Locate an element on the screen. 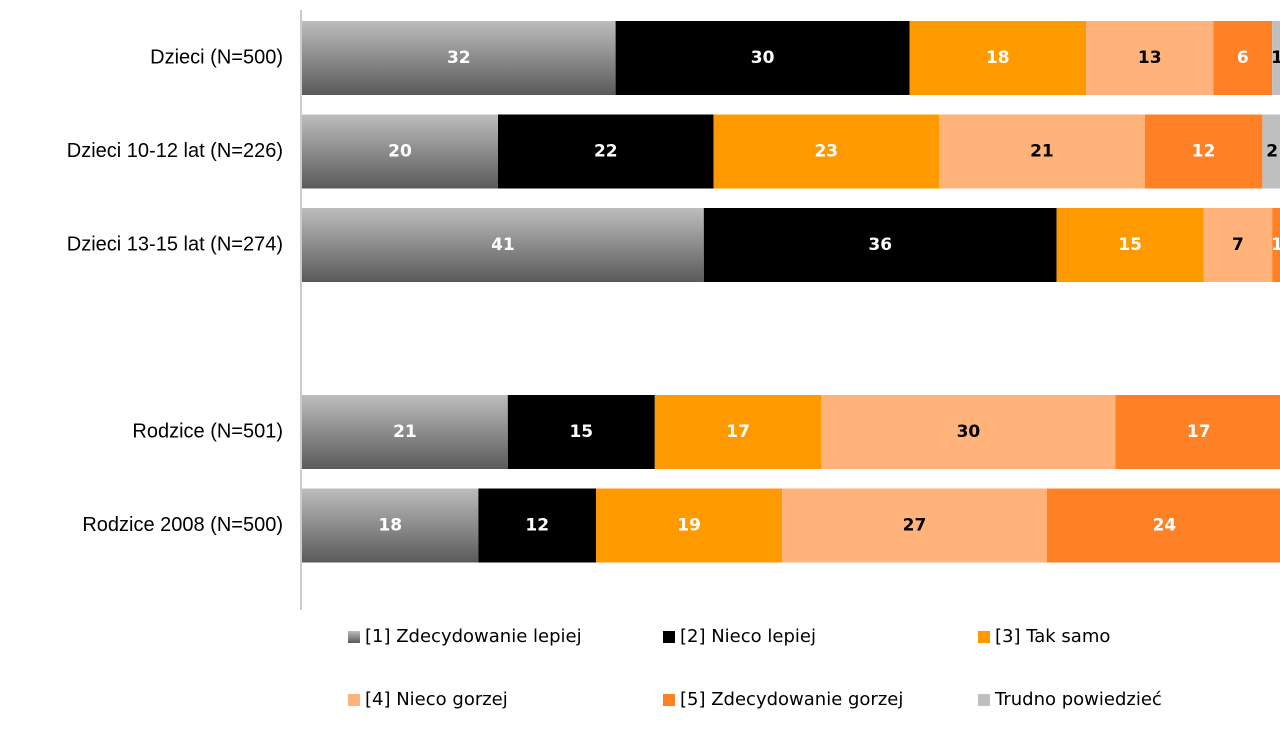 This screenshot has width=1280, height=740. data-label: 36 is located at coordinates (880, 245).